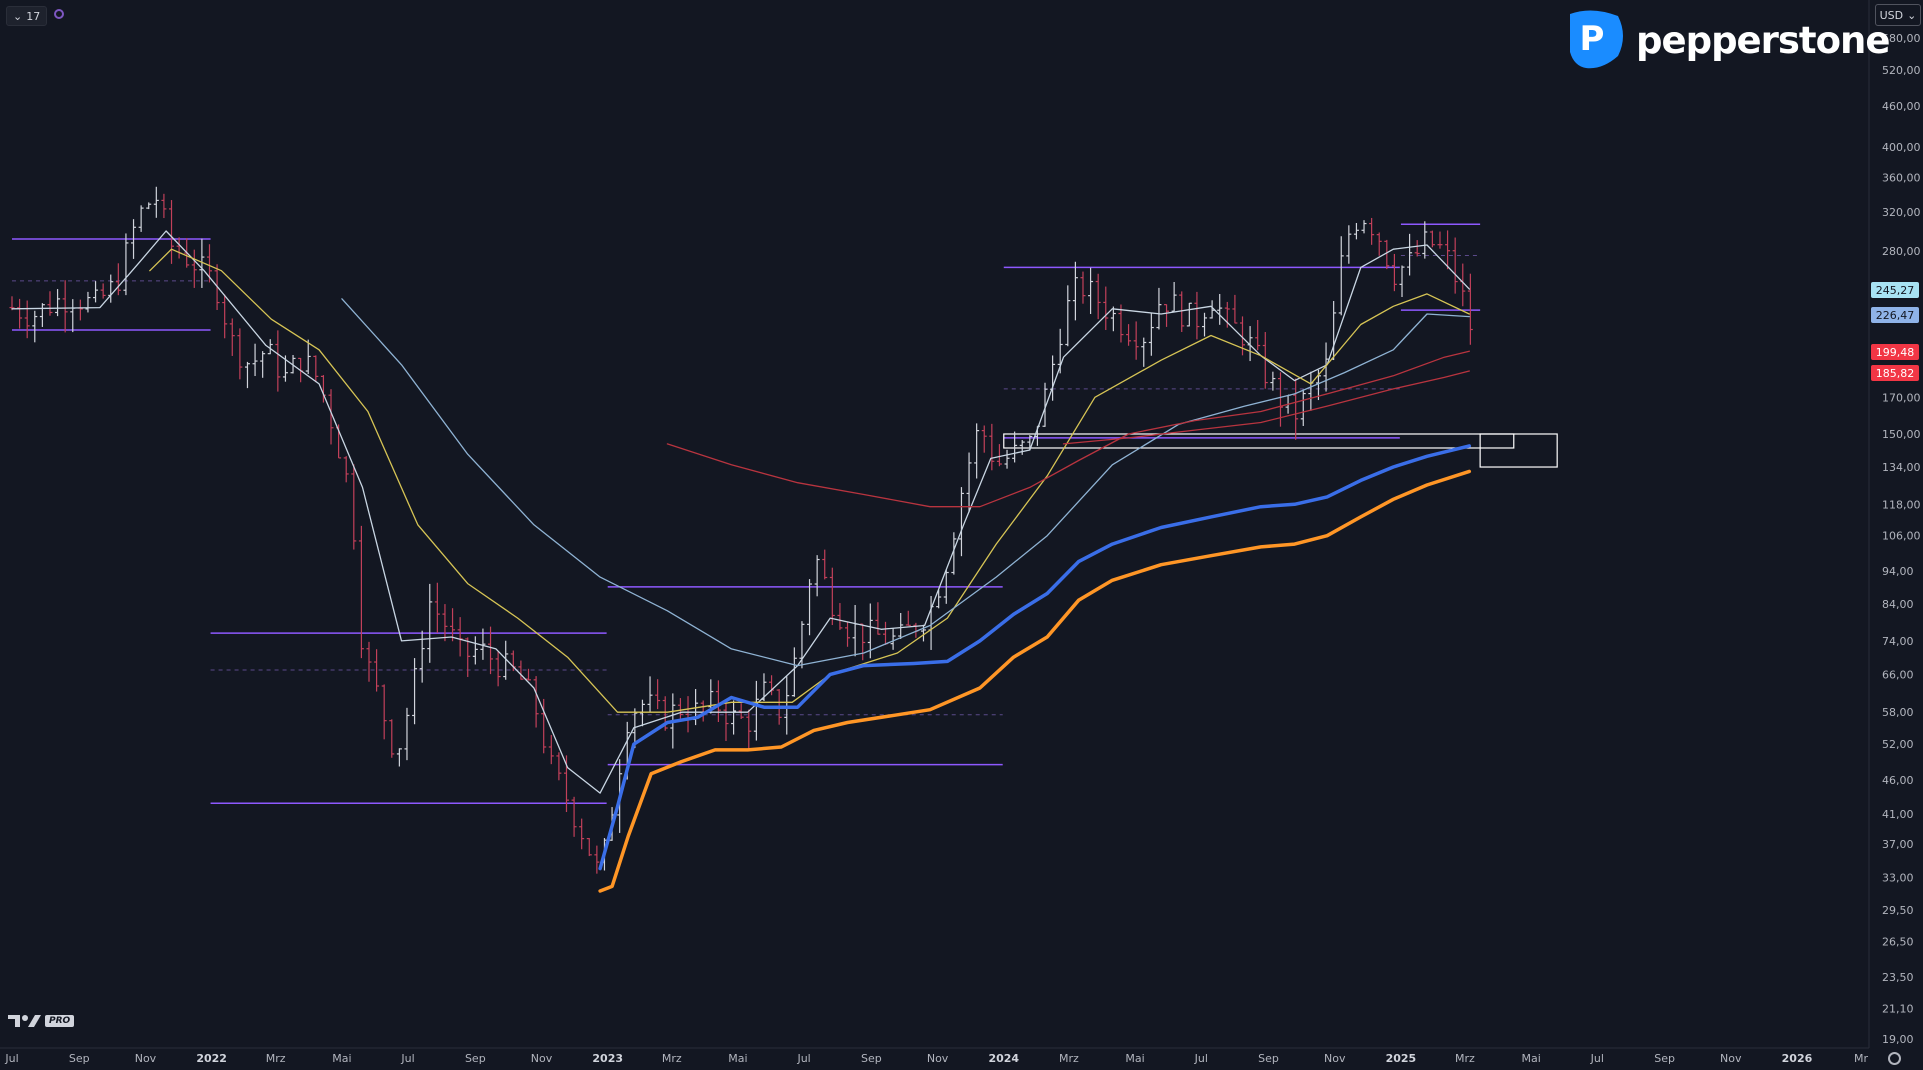  I want to click on y-tick-label: 29,50, so click(1898, 910).